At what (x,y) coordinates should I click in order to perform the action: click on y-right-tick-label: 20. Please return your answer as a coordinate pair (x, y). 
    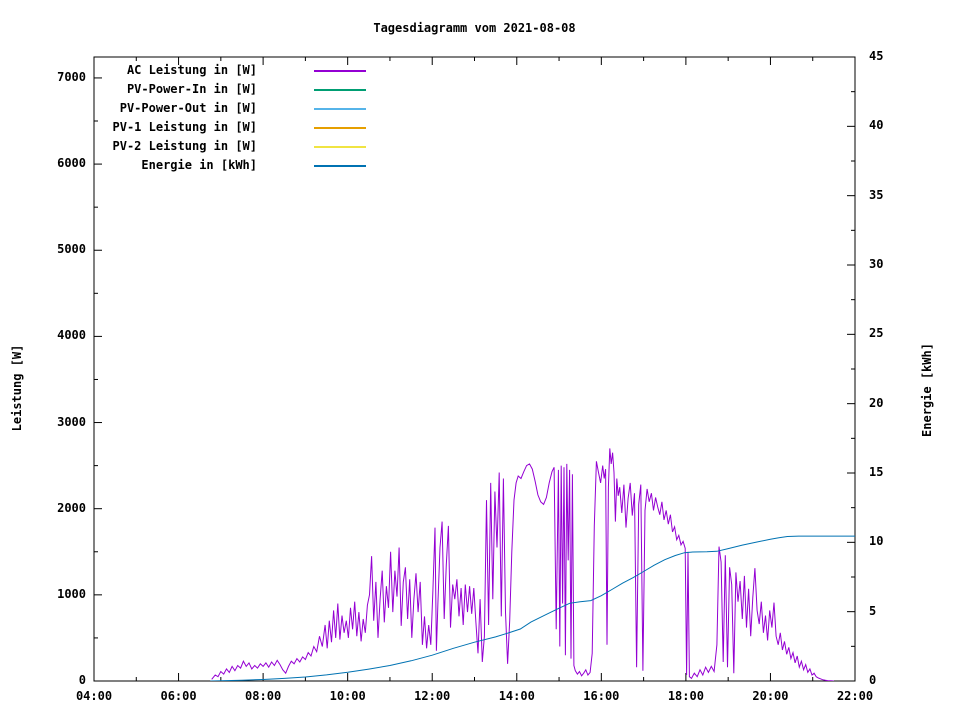
    Looking at the image, I should click on (876, 402).